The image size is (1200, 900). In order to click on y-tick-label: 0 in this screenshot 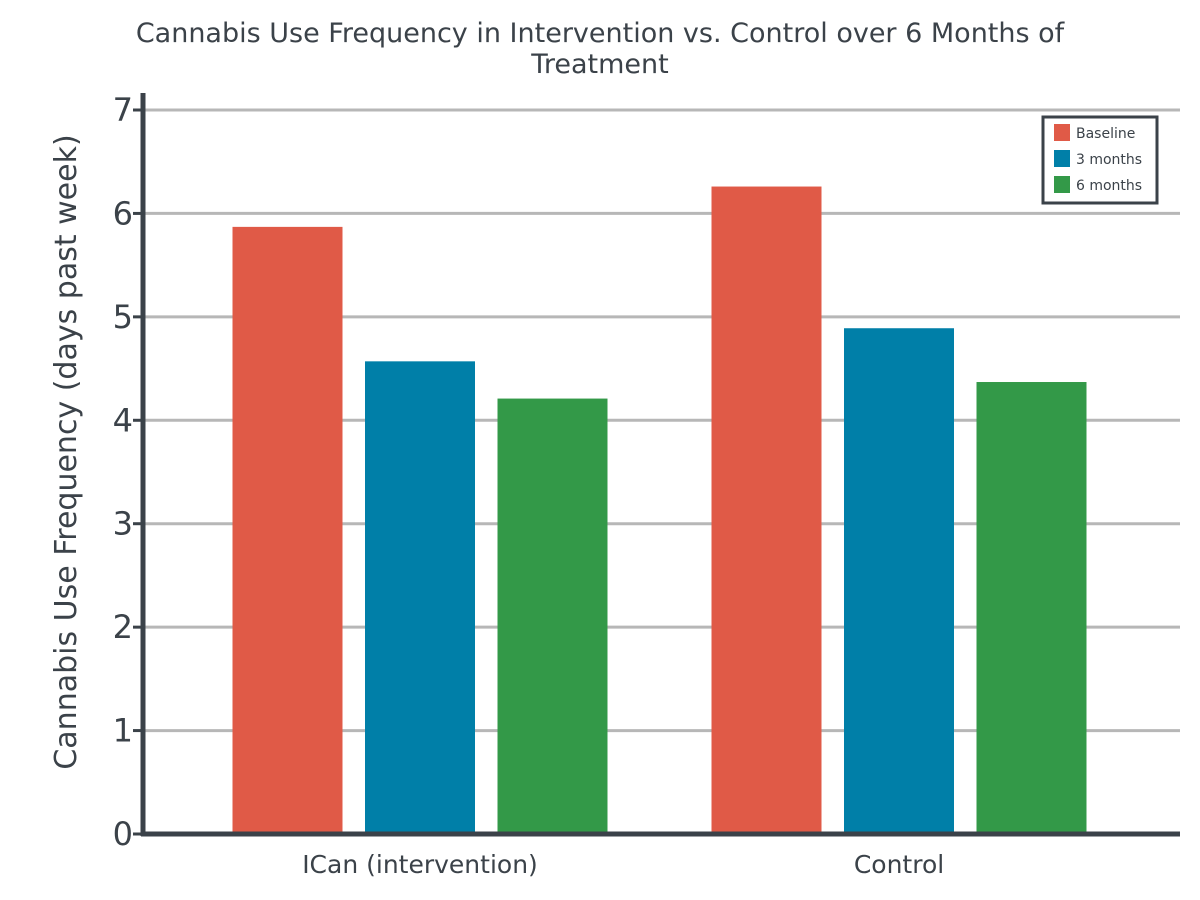, I will do `click(123, 834)`.